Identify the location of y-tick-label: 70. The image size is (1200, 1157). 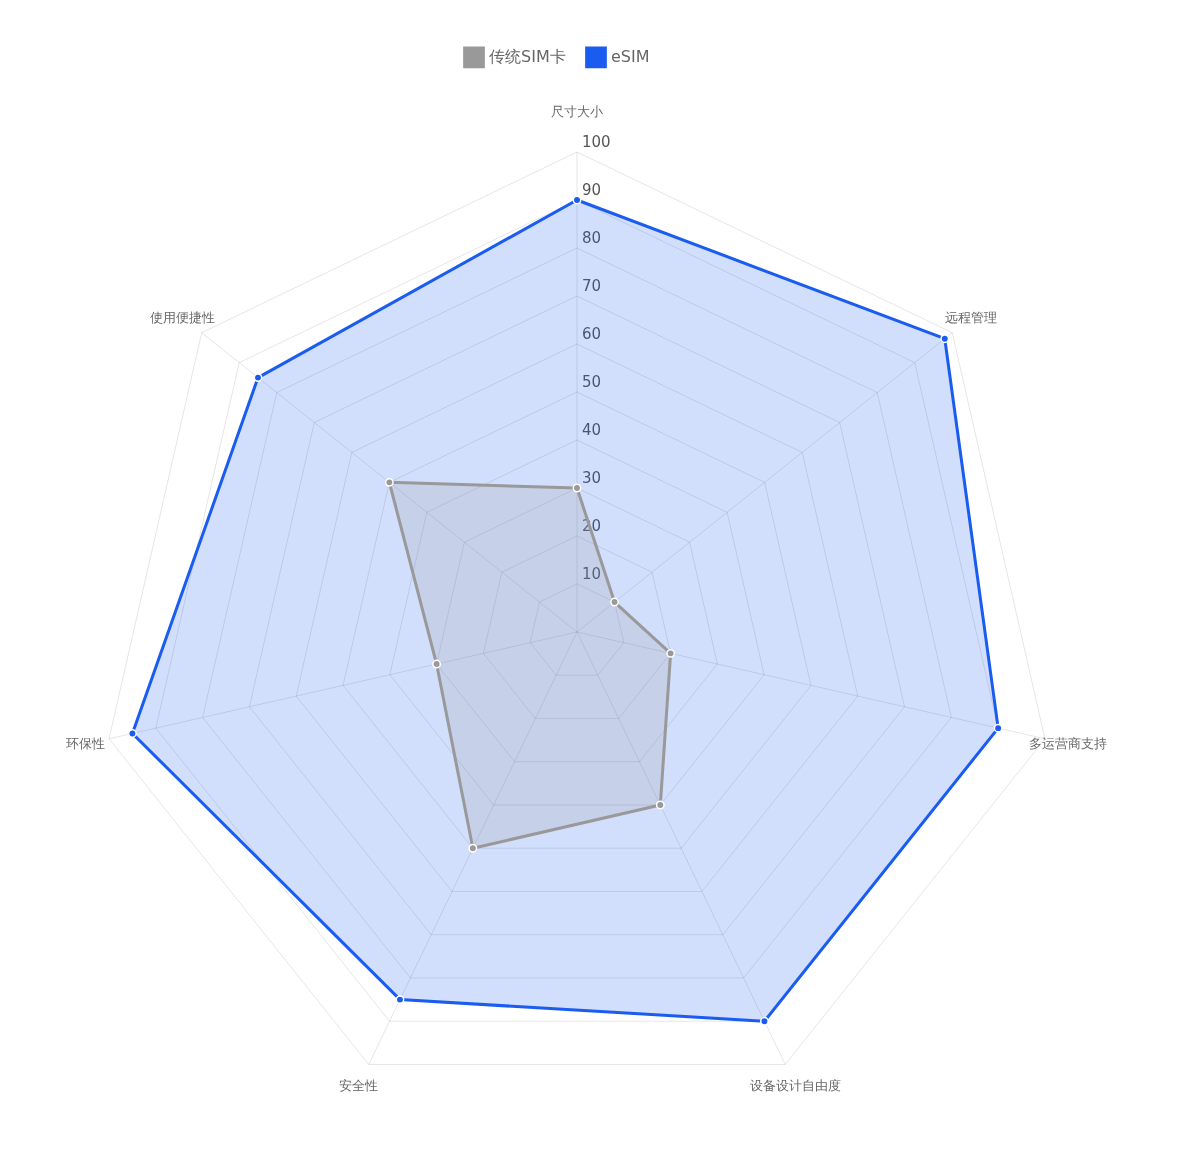
(592, 286).